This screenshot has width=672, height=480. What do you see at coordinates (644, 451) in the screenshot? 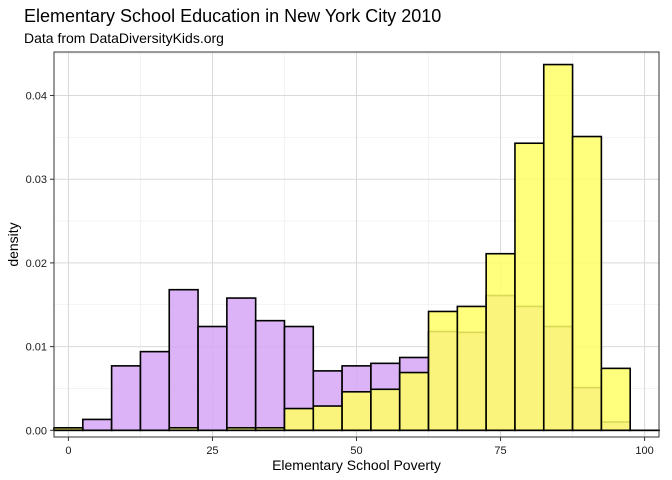
I see `x-tick-label: 100` at bounding box center [644, 451].